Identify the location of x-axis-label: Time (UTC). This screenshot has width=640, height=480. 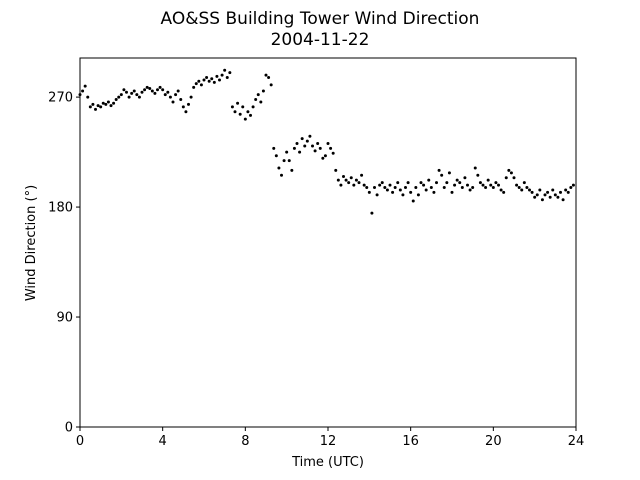
(327, 462).